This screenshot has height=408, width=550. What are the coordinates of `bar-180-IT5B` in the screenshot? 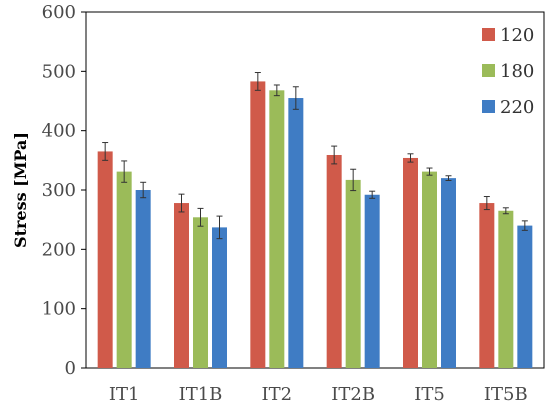 It's located at (506, 289).